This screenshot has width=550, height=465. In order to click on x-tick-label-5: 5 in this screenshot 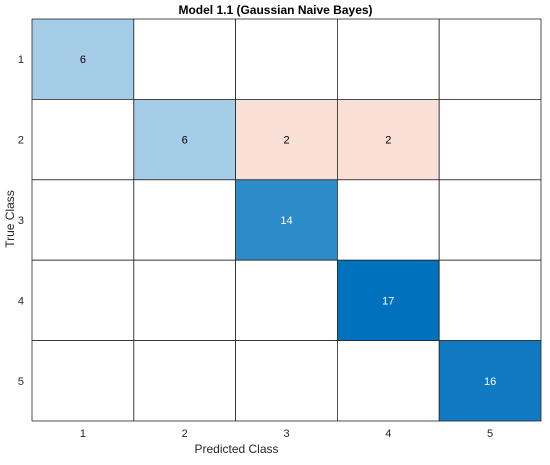, I will do `click(490, 434)`.